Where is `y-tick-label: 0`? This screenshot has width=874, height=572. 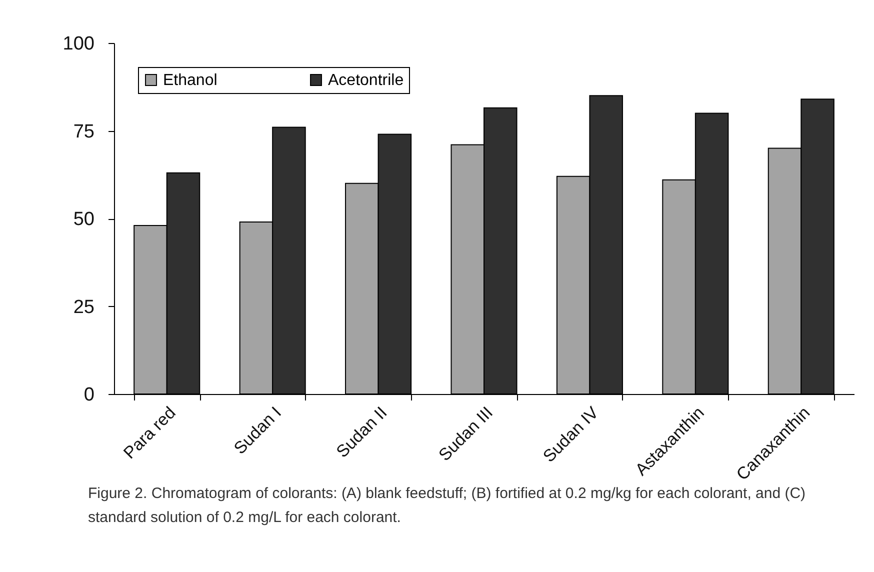
y-tick-label: 0 is located at coordinates (89, 395).